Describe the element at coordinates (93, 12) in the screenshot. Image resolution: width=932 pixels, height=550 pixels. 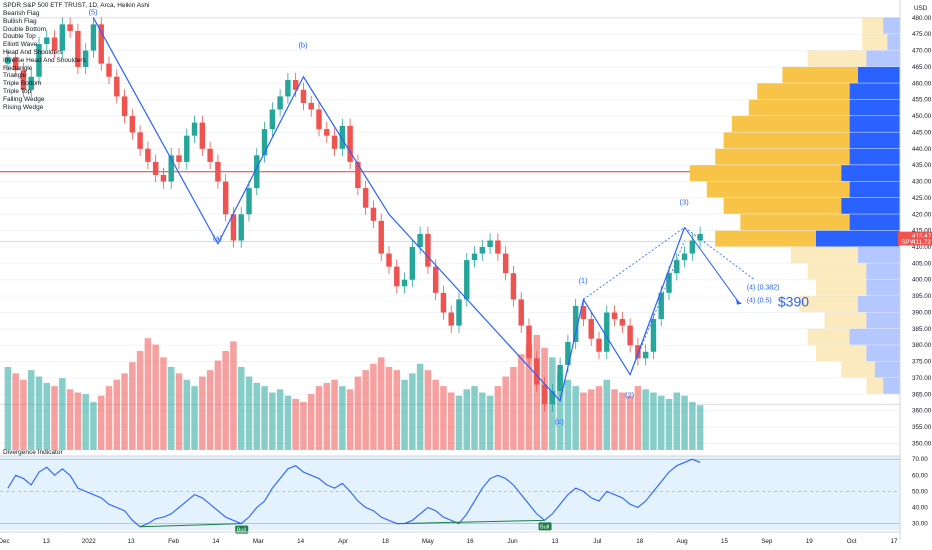
I see `wave-label: (5)` at that location.